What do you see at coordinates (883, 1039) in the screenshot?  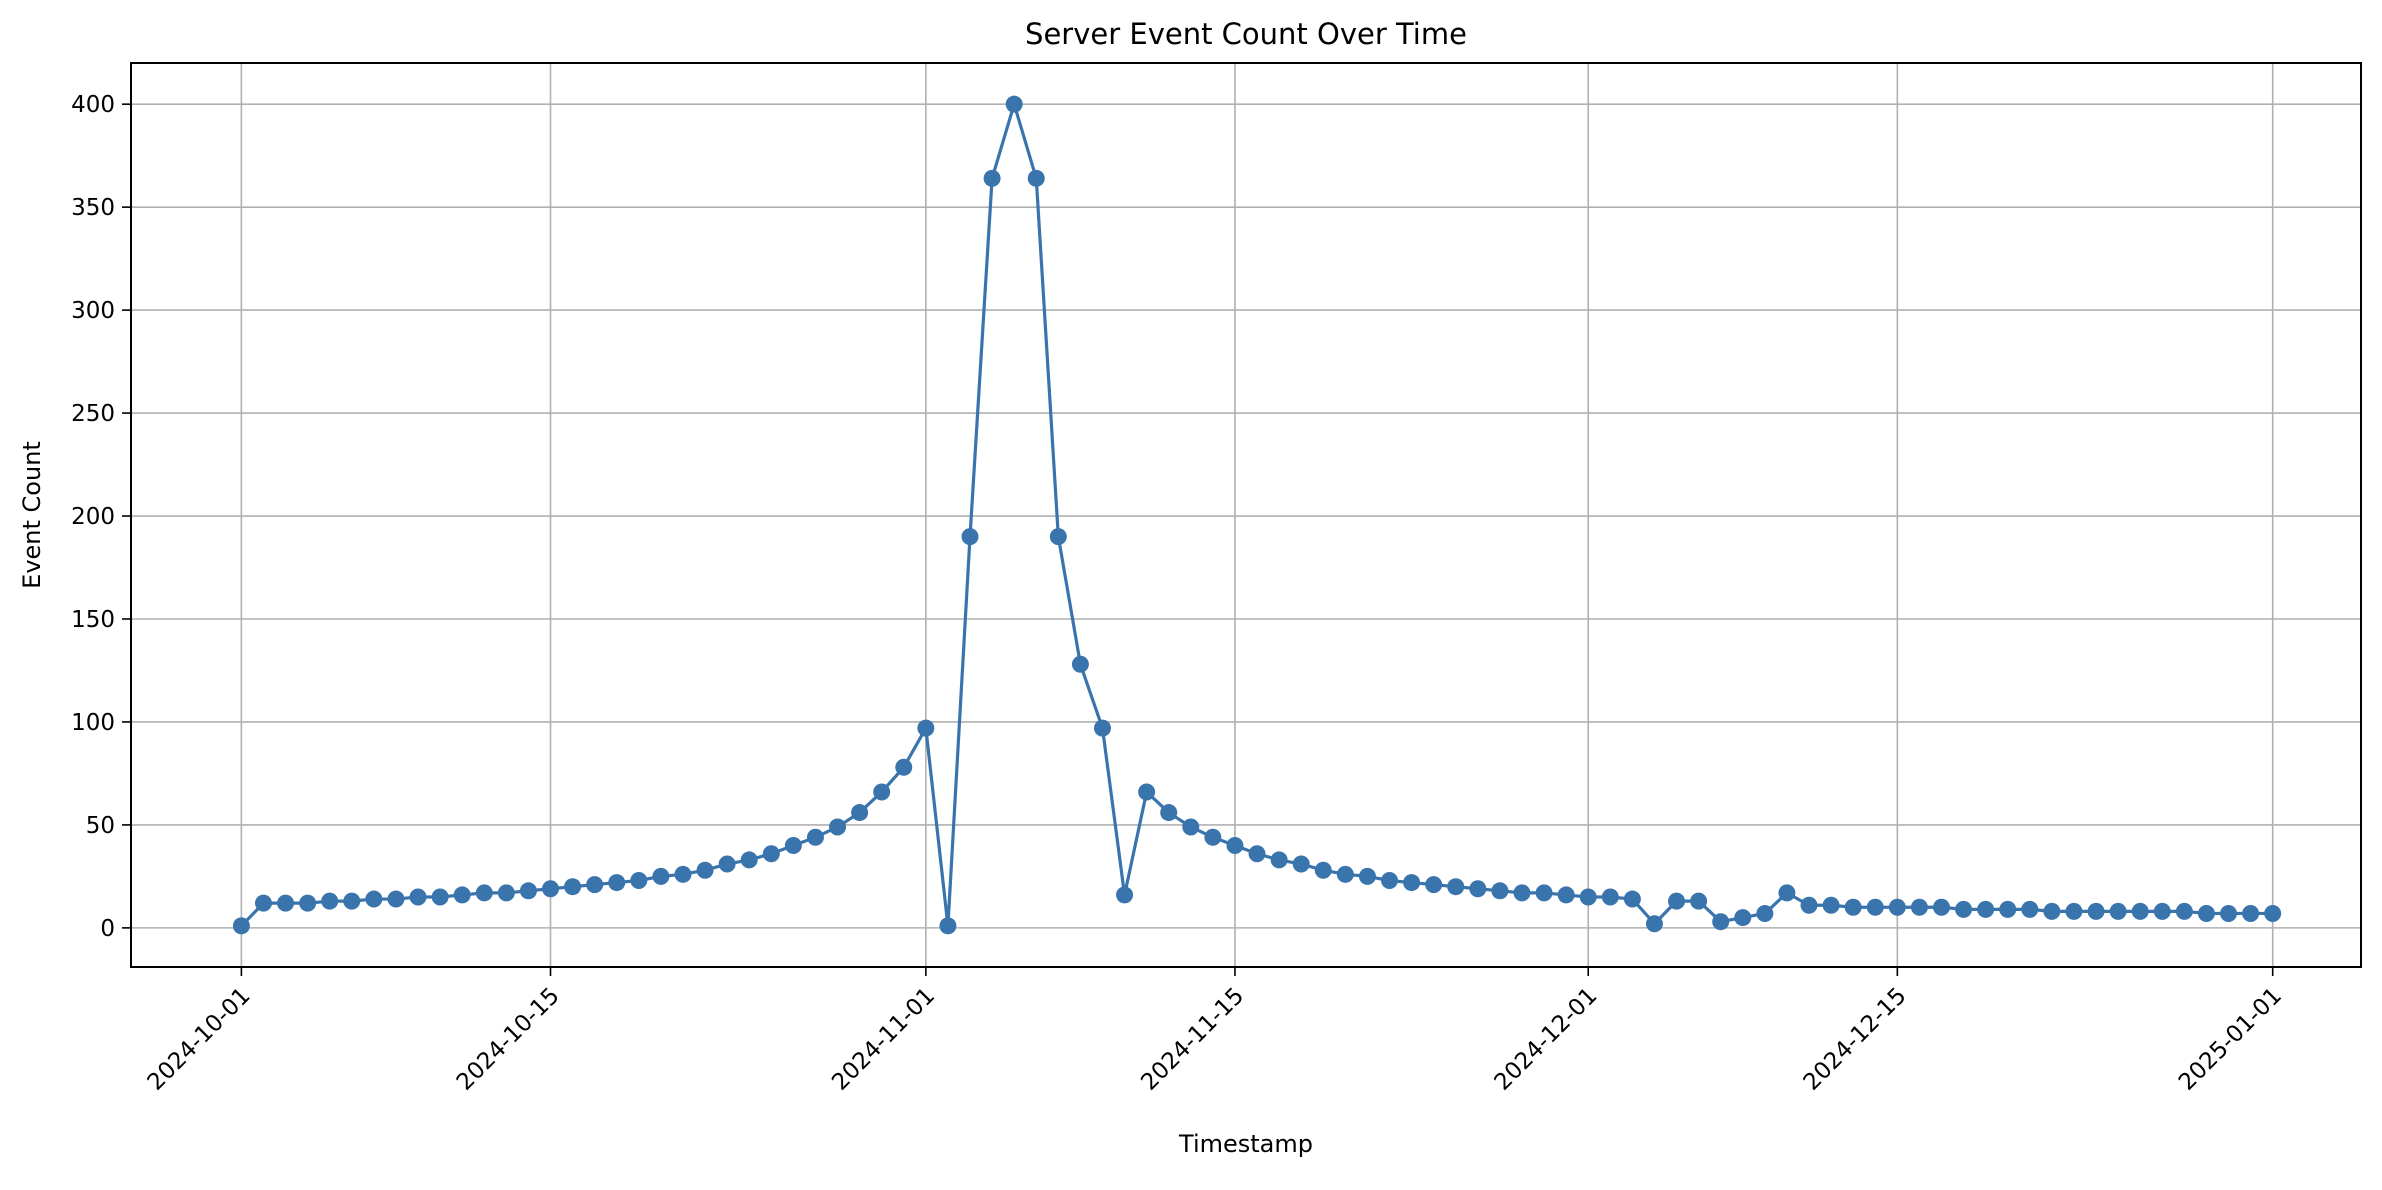 I see `x-tick-label: 2024-11-01` at bounding box center [883, 1039].